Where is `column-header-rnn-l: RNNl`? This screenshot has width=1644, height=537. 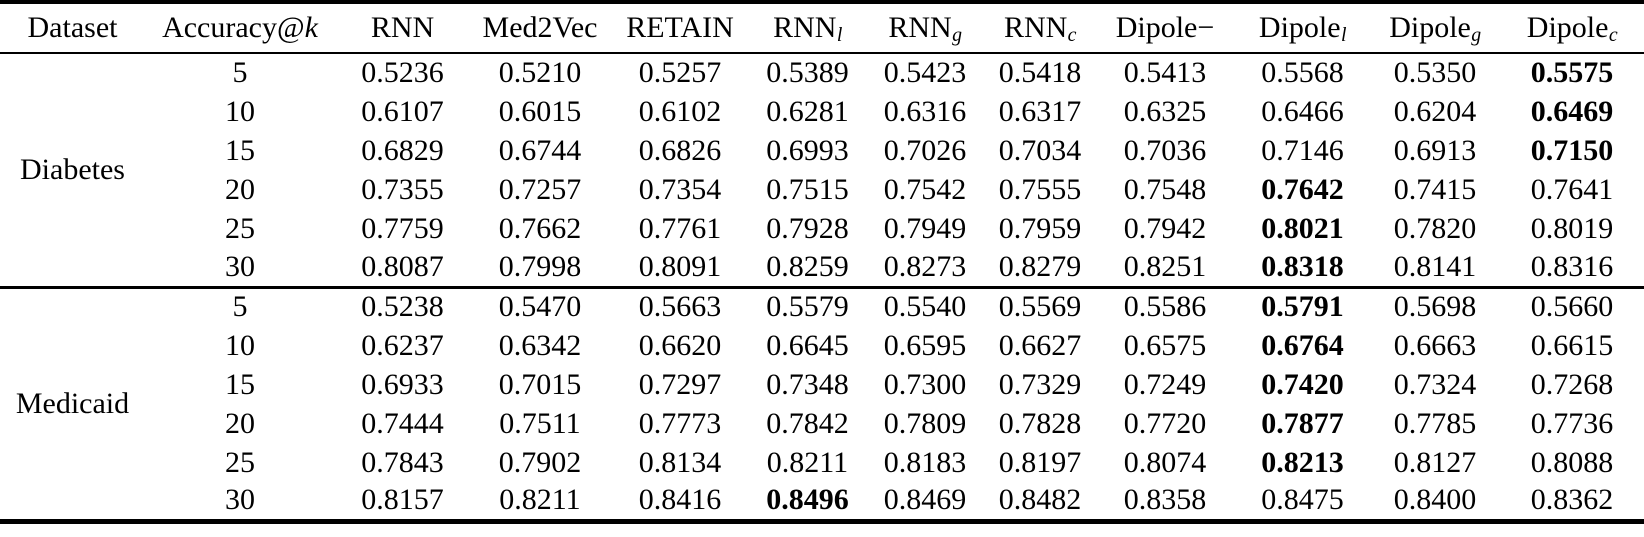
column-header-rnn-l: RNNl is located at coordinates (808, 29).